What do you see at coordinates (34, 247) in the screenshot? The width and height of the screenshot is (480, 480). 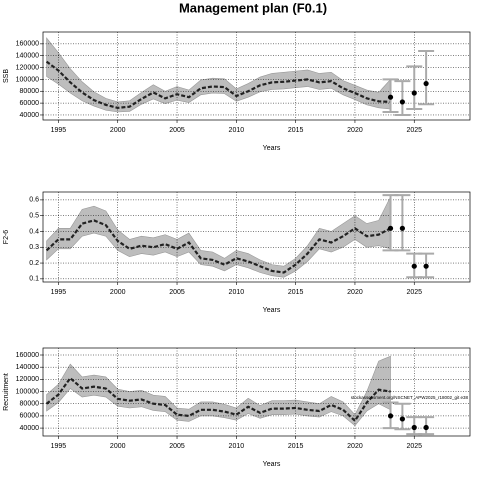 I see `y-tick-label: 0.3` at bounding box center [34, 247].